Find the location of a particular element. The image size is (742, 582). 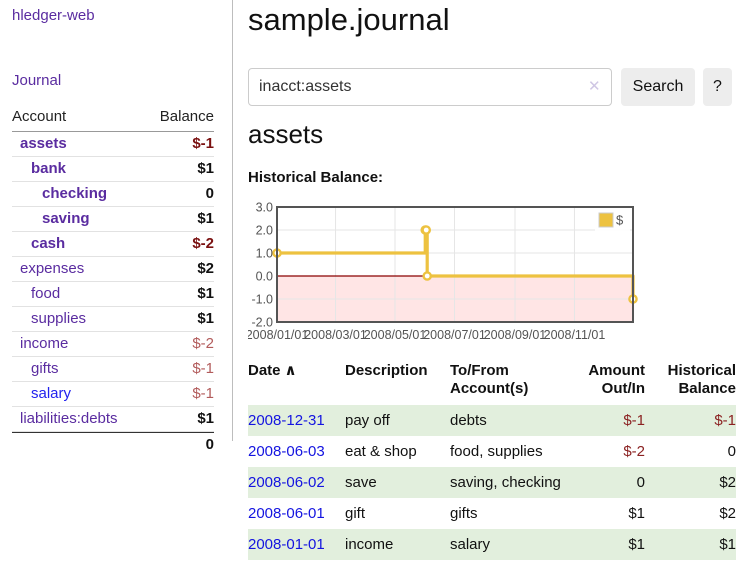

sidebar-account-row: salary $-1 is located at coordinates (113, 394).